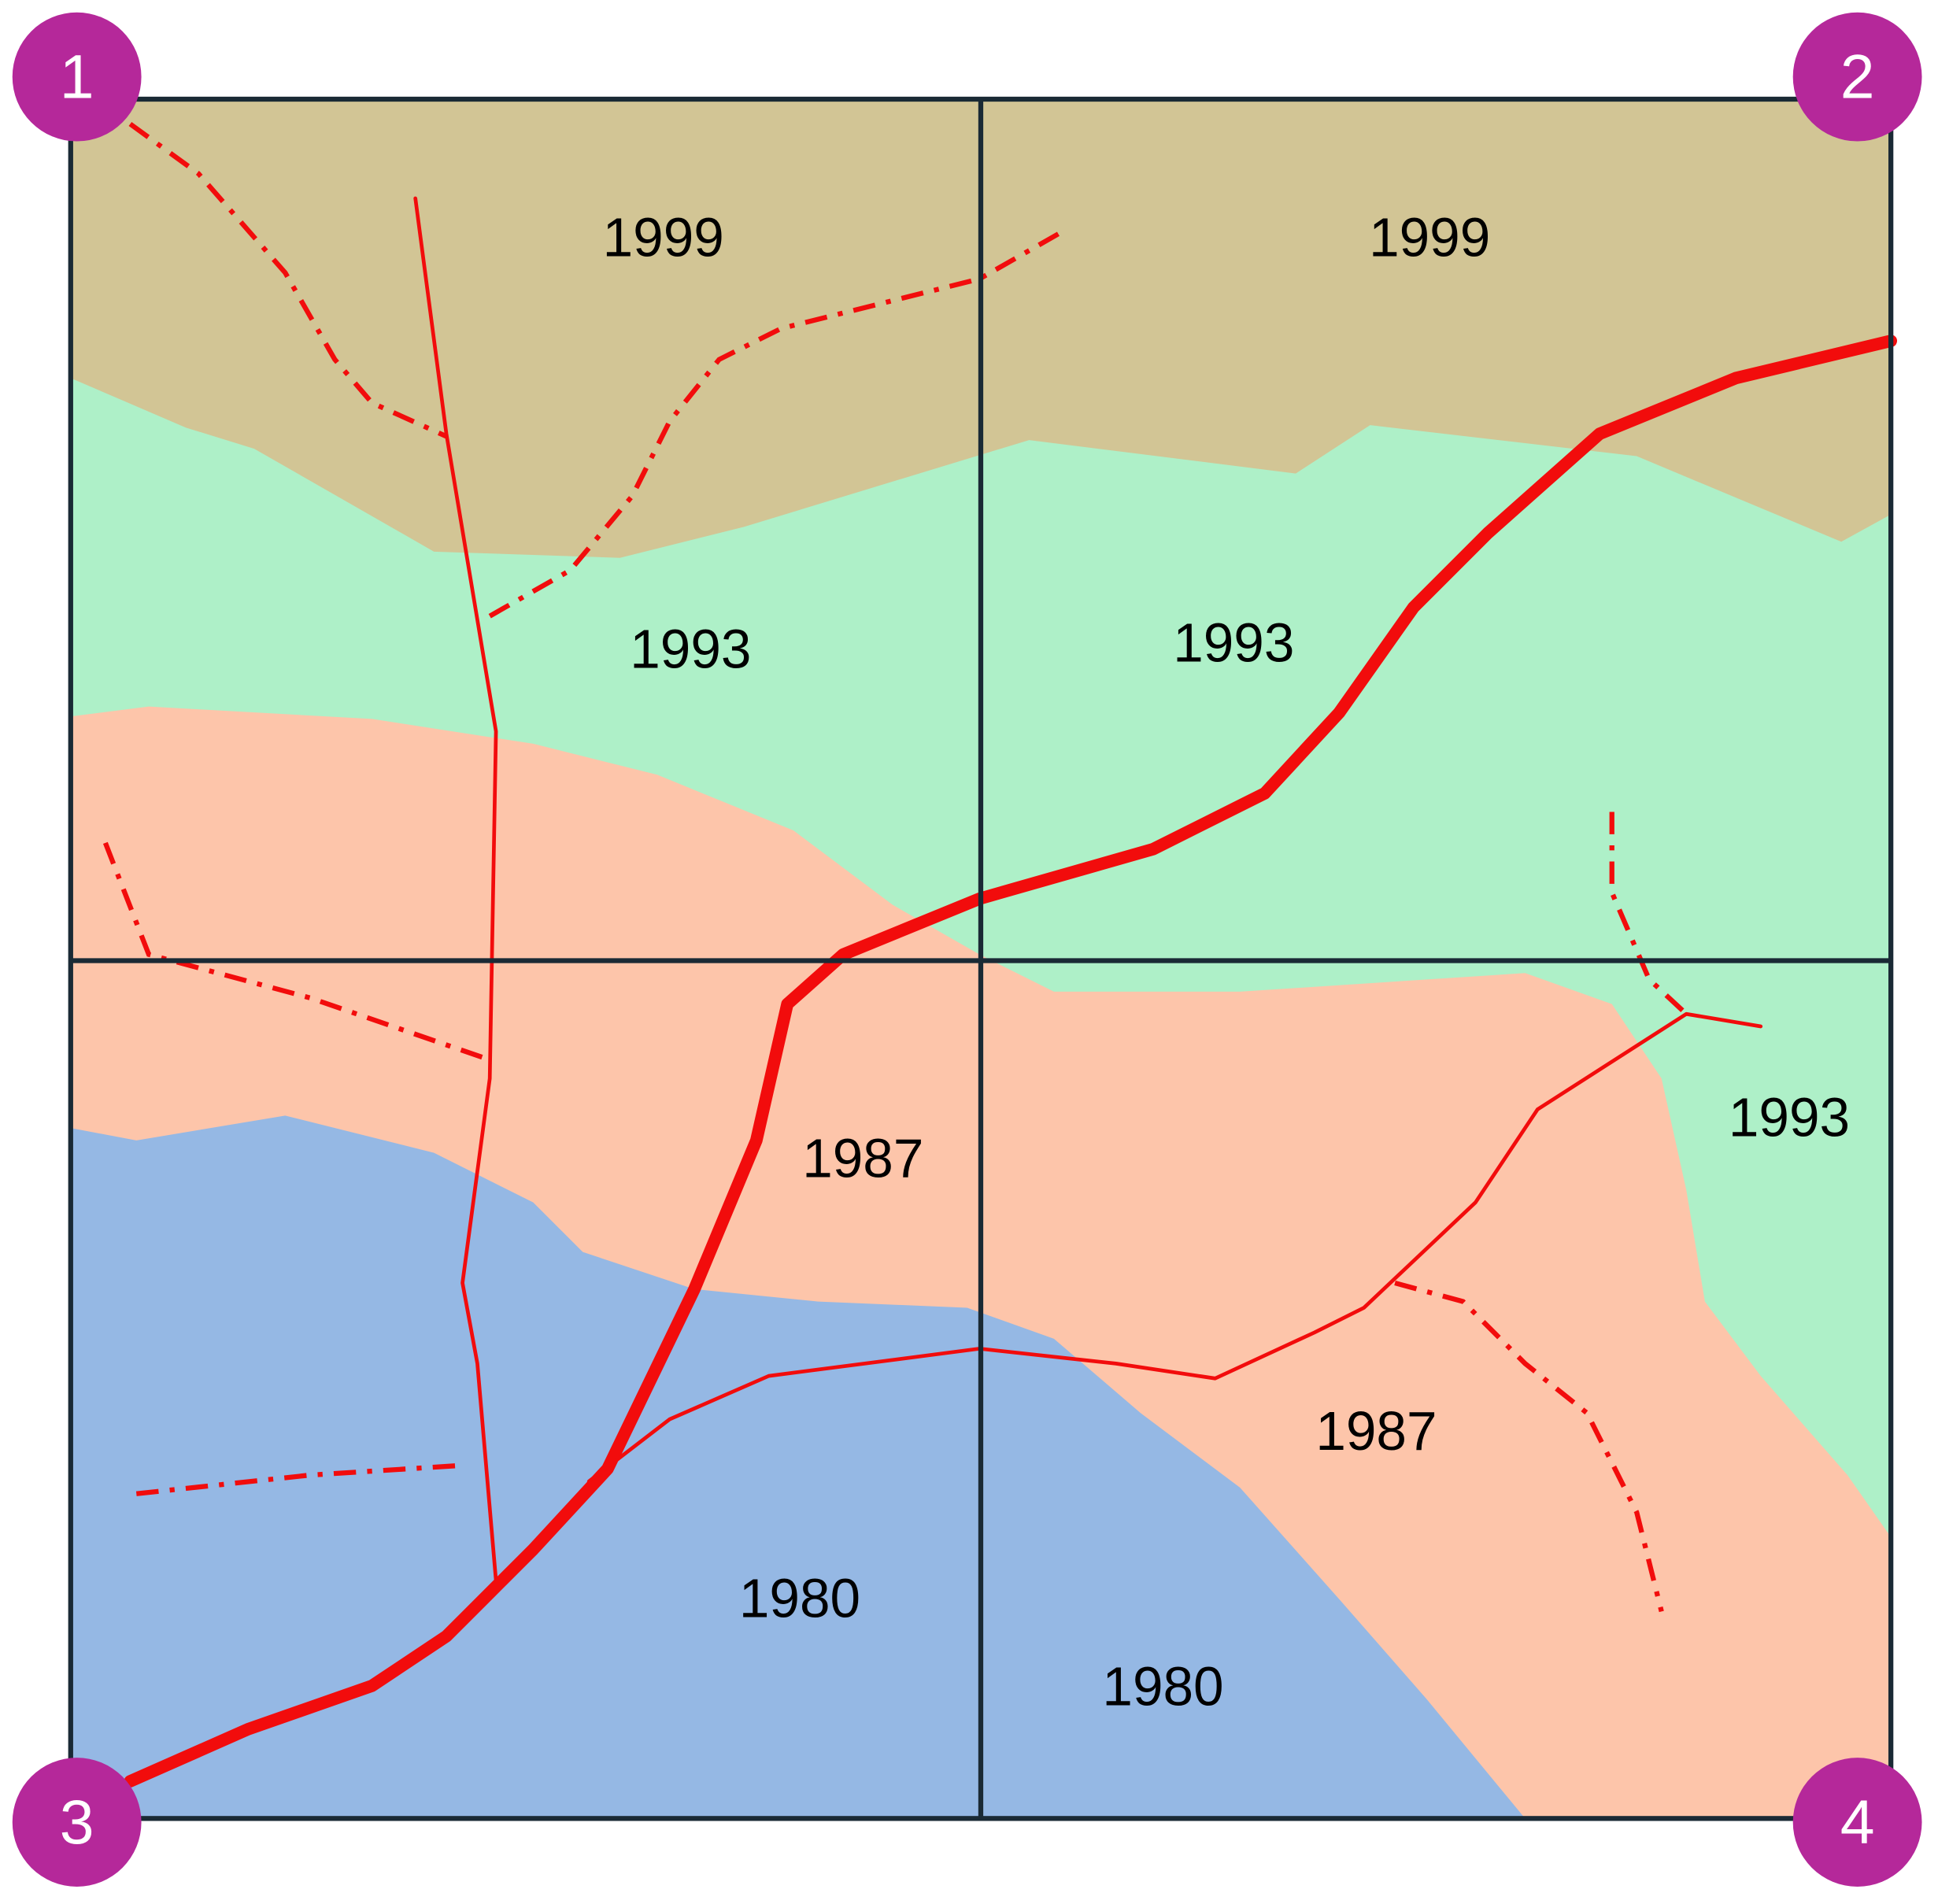  I want to click on corner-number: 2, so click(1857, 77).